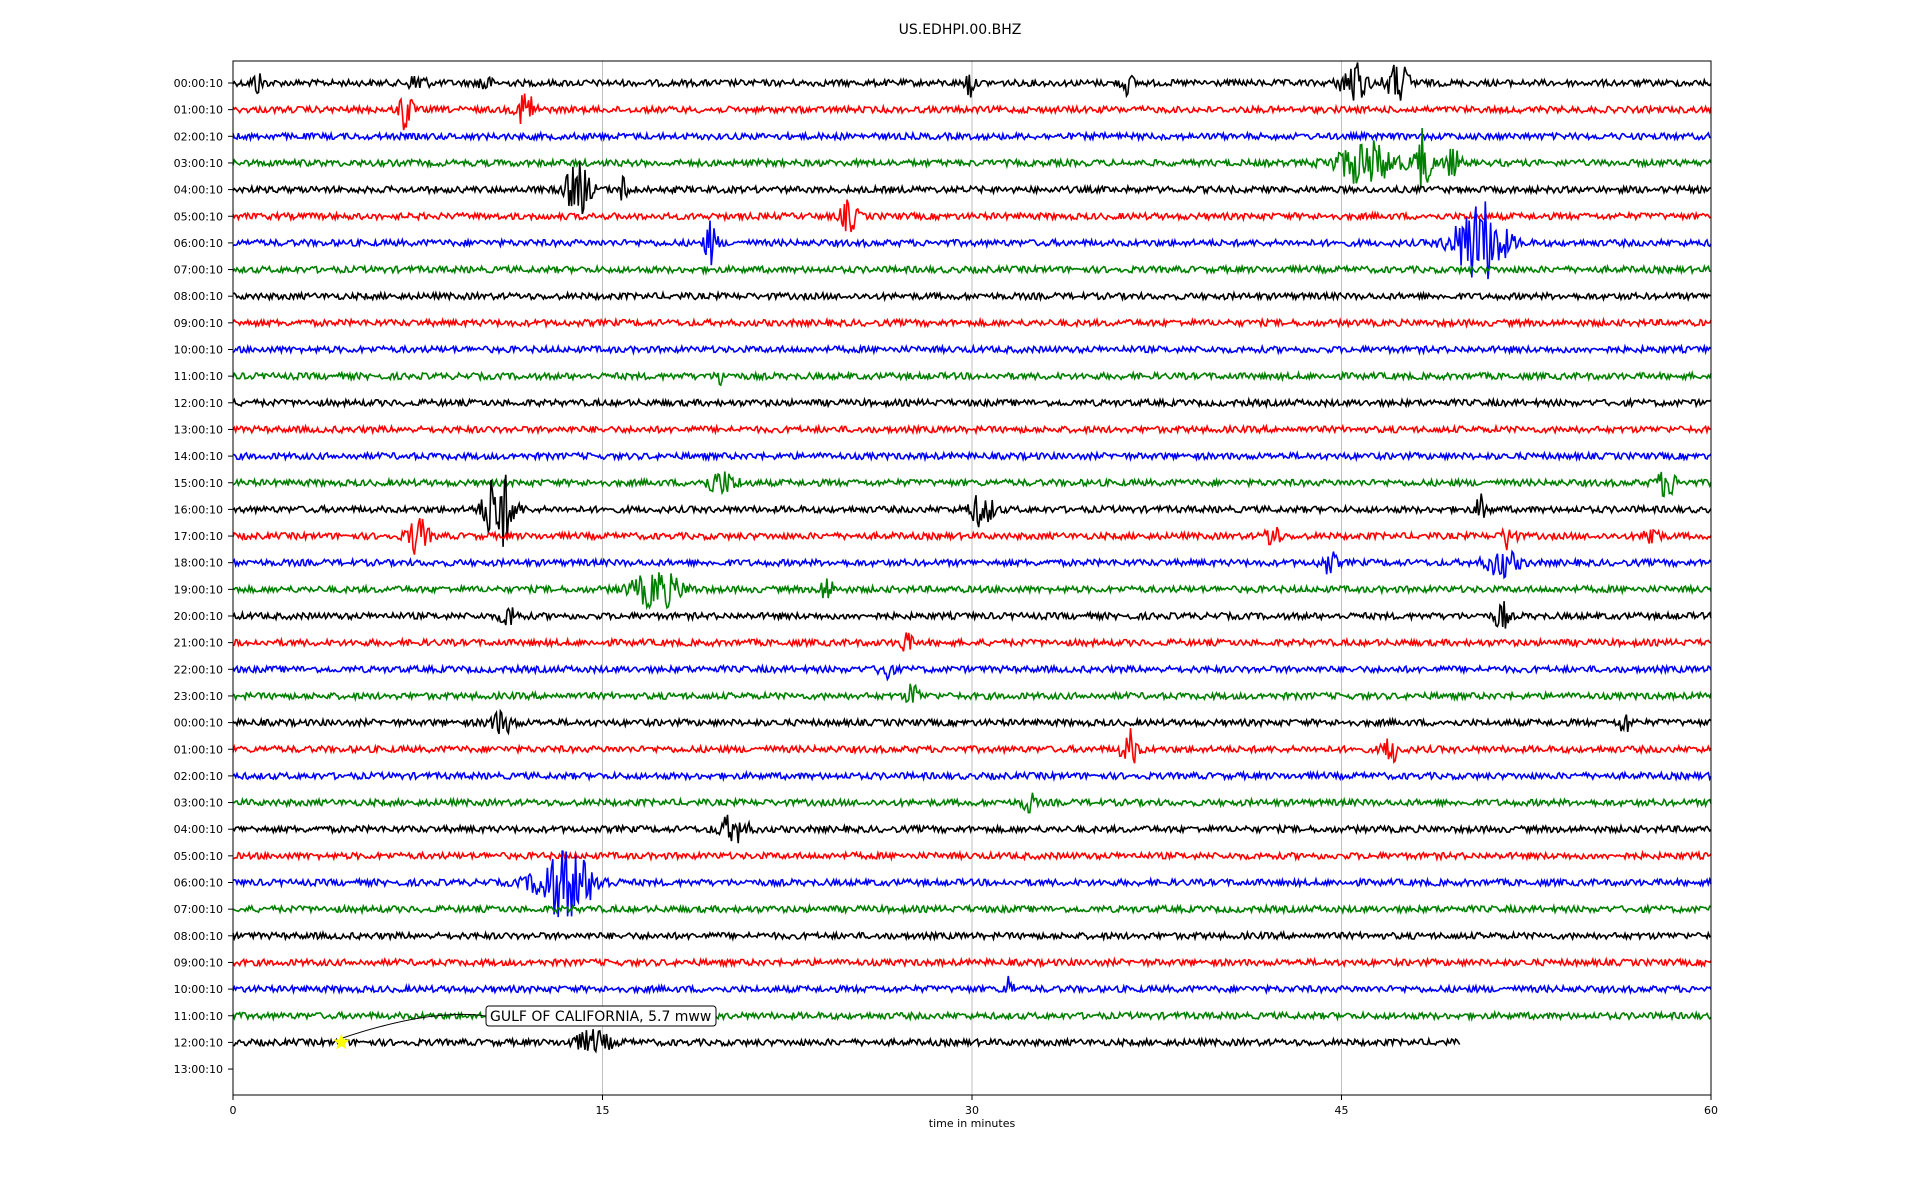 This screenshot has height=1200, width=1920. Describe the element at coordinates (198, 1016) in the screenshot. I see `row-label-35: 11:00:10` at that location.